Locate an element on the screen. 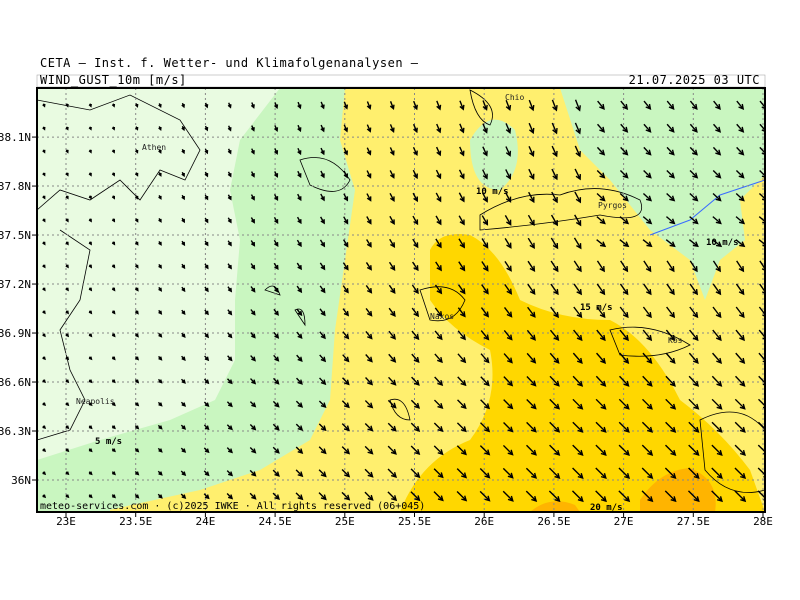 The image size is (800, 600). lon-tick-label: 25E is located at coordinates (345, 521).